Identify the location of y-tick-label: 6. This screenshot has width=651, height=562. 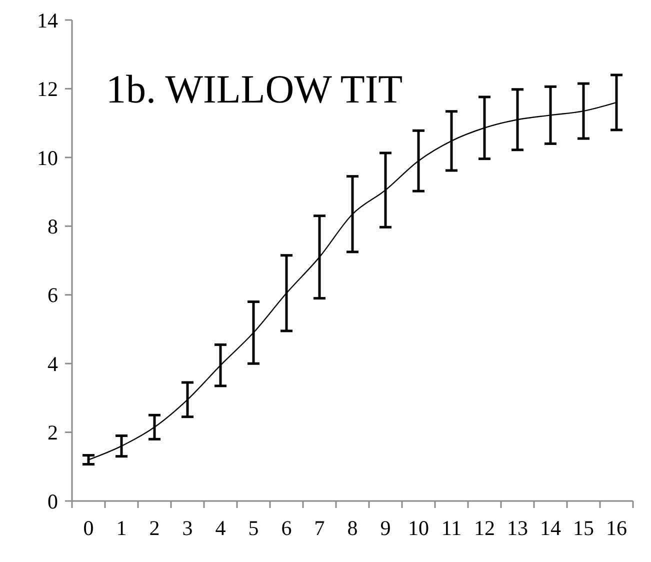
(53, 295).